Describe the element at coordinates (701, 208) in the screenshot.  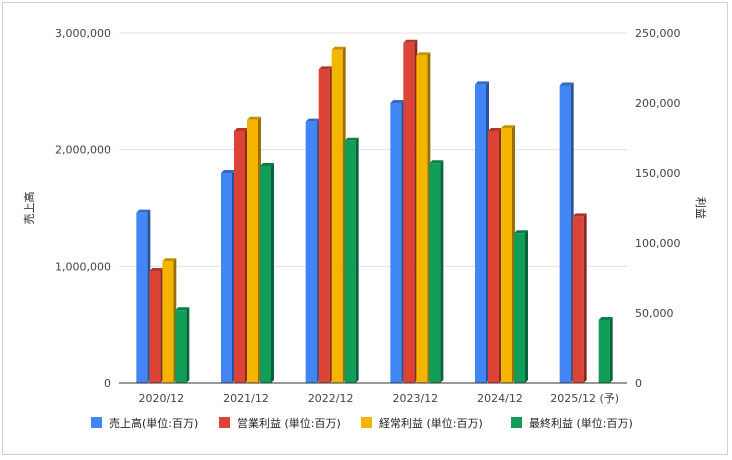
I see `y2-axis-title: 利益` at that location.